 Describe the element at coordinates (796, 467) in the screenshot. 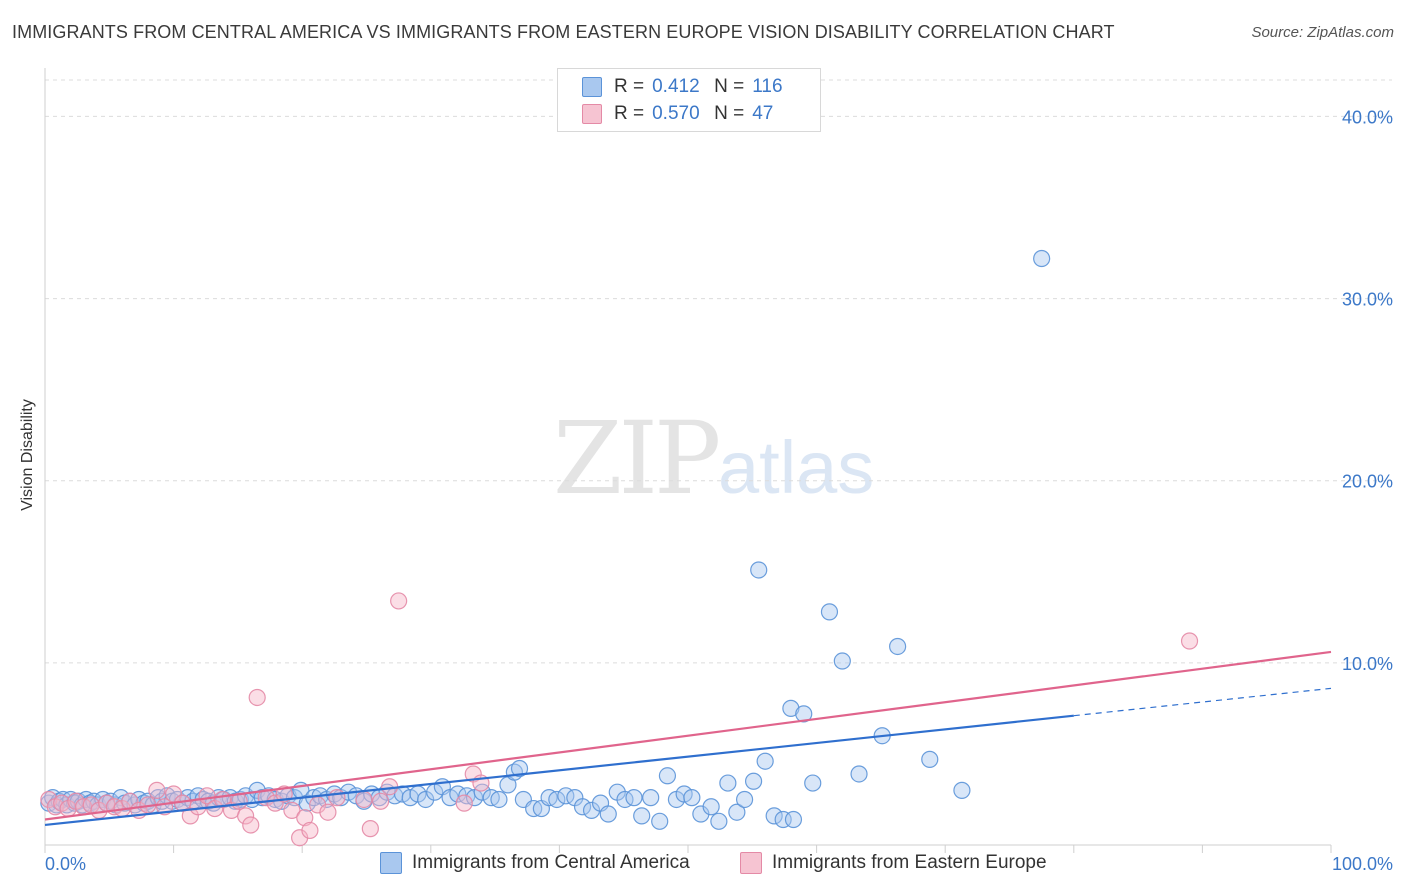

I see `watermark-atlas: atlas` at that location.